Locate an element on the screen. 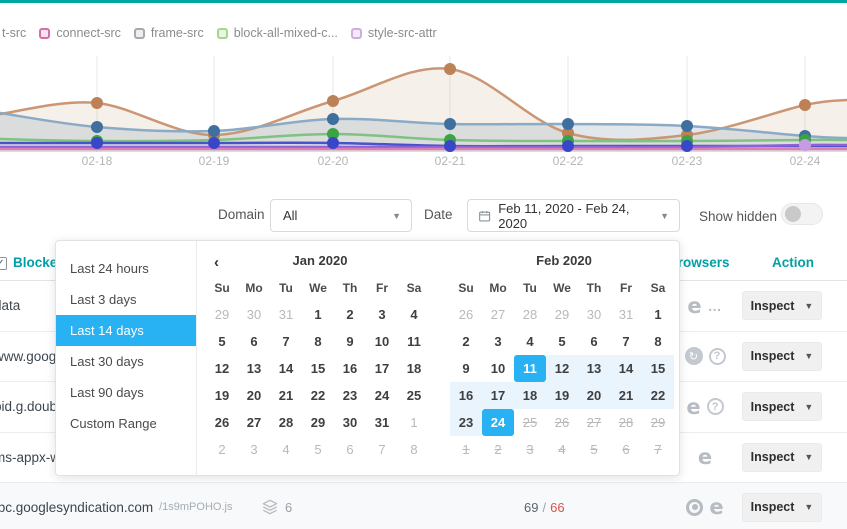 Image resolution: width=847 pixels, height=529 pixels. select-all-checkbox: ✓ is located at coordinates (3, 263).